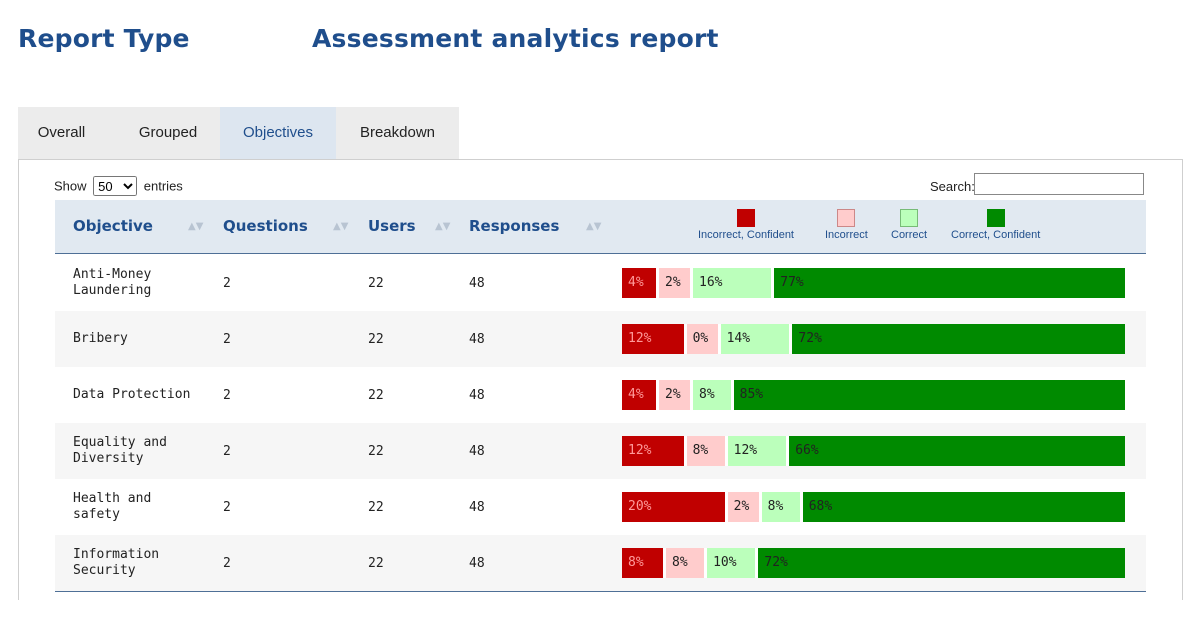  I want to click on bar-segment: 85%, so click(927, 395).